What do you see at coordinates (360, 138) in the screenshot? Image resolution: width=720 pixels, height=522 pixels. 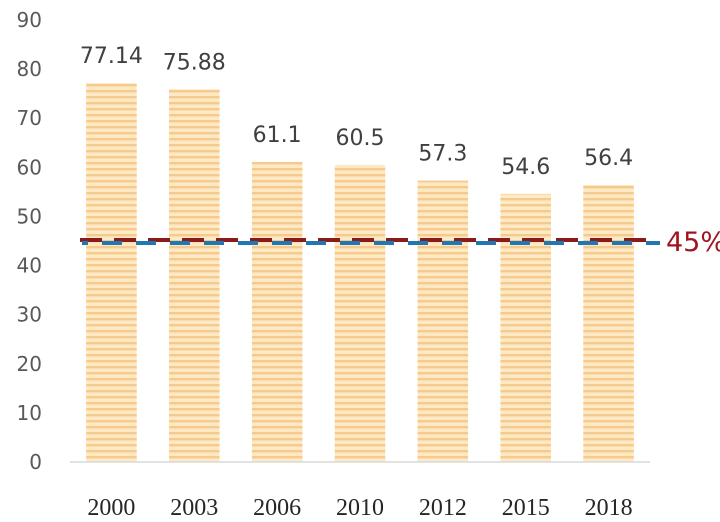 I see `data-label: 60.5` at bounding box center [360, 138].